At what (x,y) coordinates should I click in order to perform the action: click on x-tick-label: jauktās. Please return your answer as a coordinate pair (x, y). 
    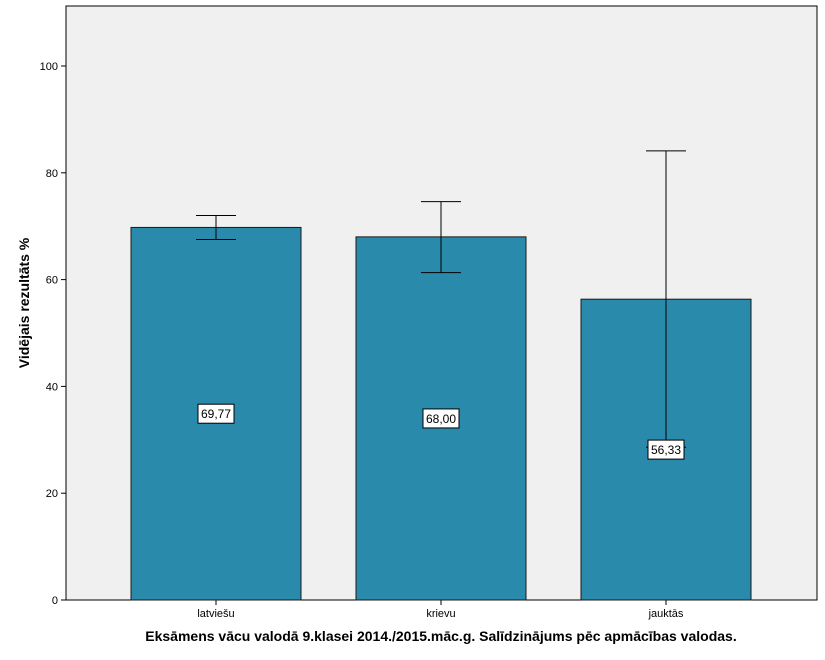
    Looking at the image, I should click on (666, 614).